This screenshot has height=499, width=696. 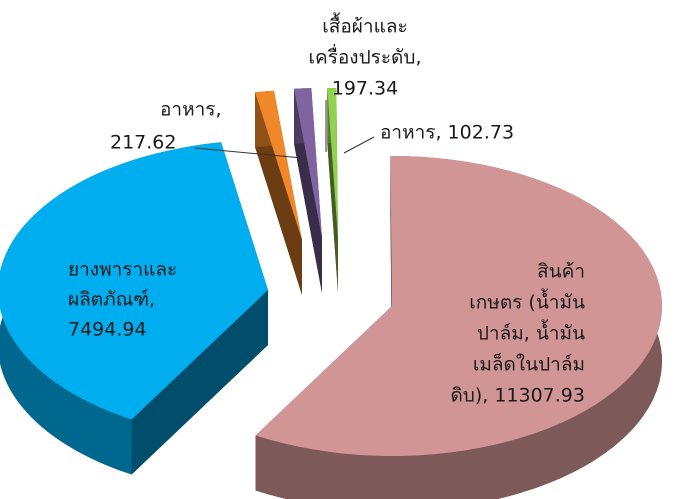 I want to click on data-label: สินค้า, so click(x=561, y=272).